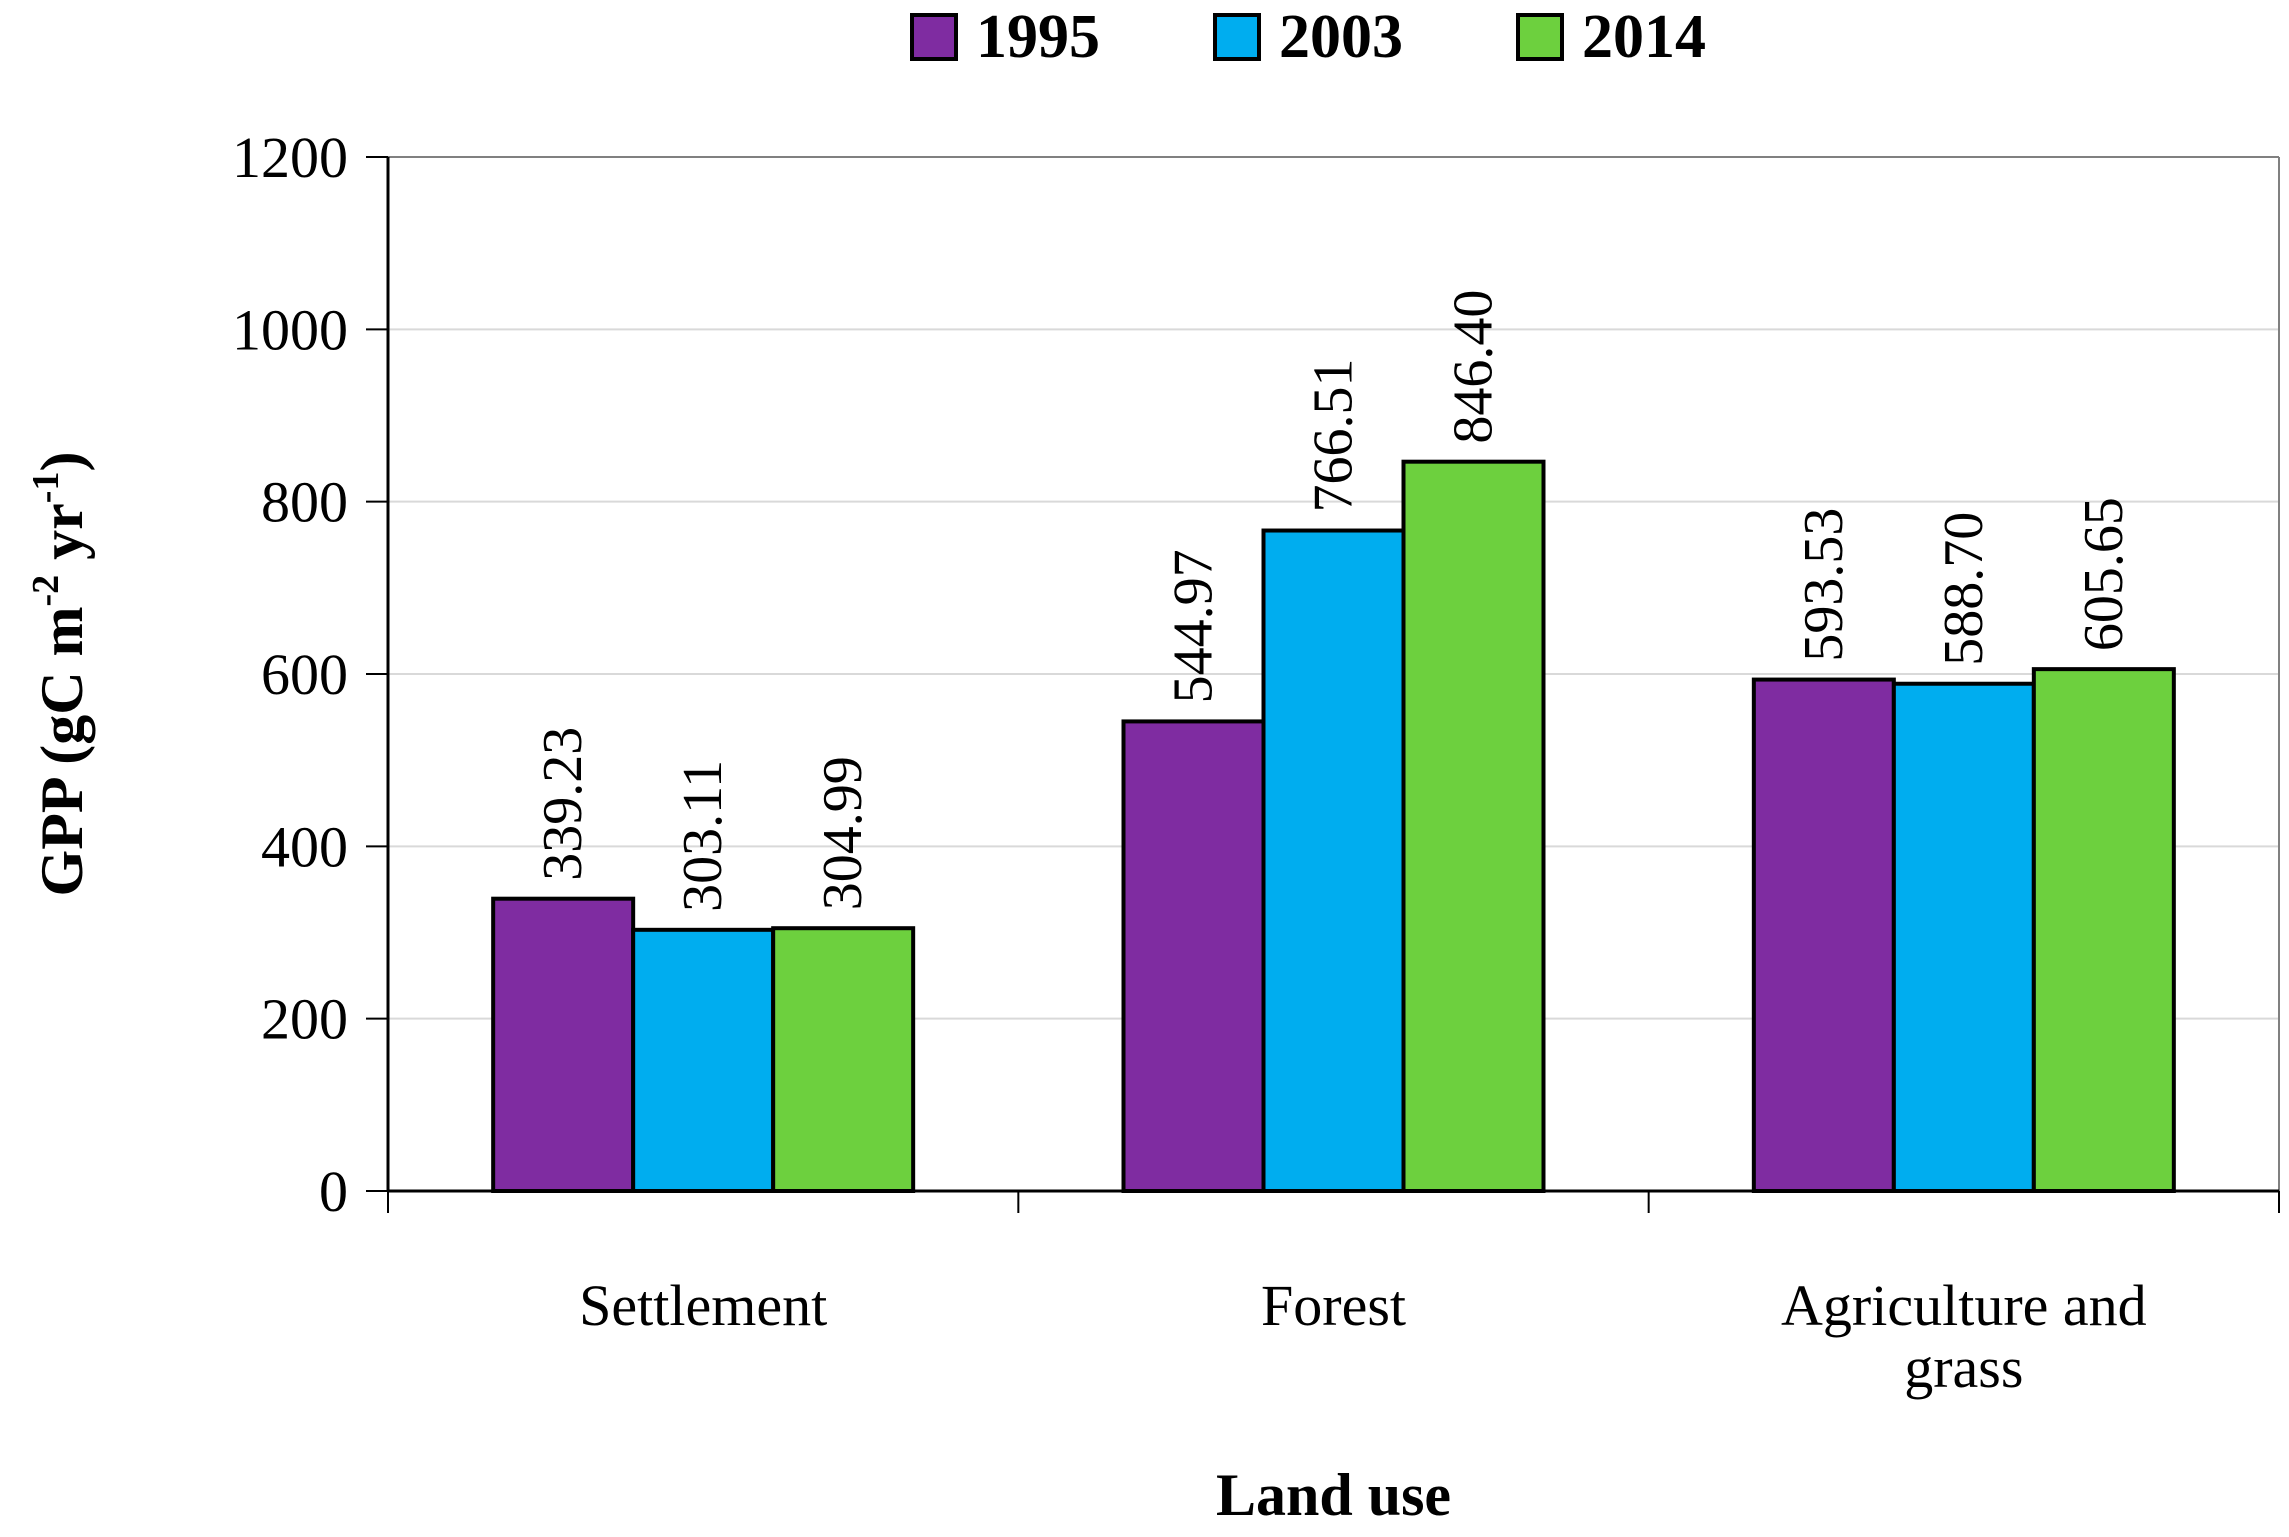  I want to click on y-tick-label: 200, so click(304, 1019).